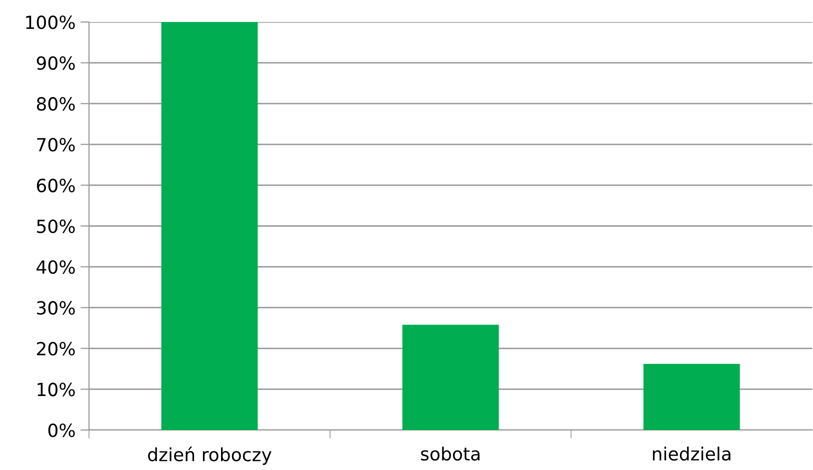  What do you see at coordinates (56, 226) in the screenshot?
I see `y-tick-label: 50%` at bounding box center [56, 226].